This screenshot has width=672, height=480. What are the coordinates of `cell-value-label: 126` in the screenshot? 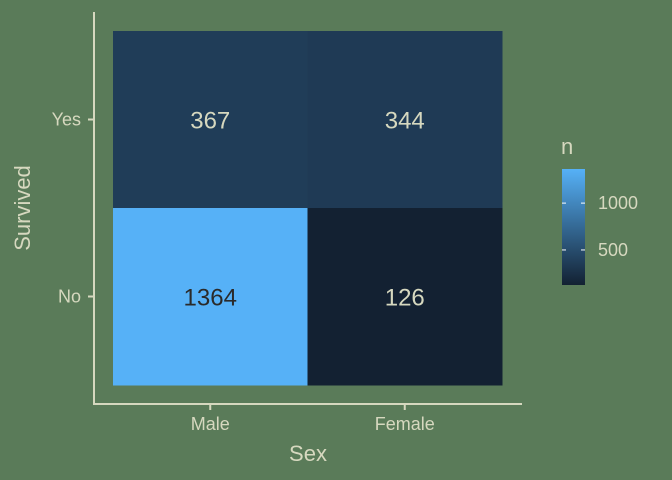 It's located at (405, 298).